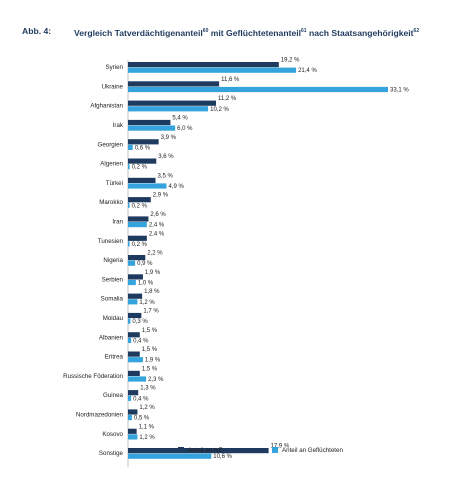  I want to click on data-label: 17,9 %, so click(280, 447).